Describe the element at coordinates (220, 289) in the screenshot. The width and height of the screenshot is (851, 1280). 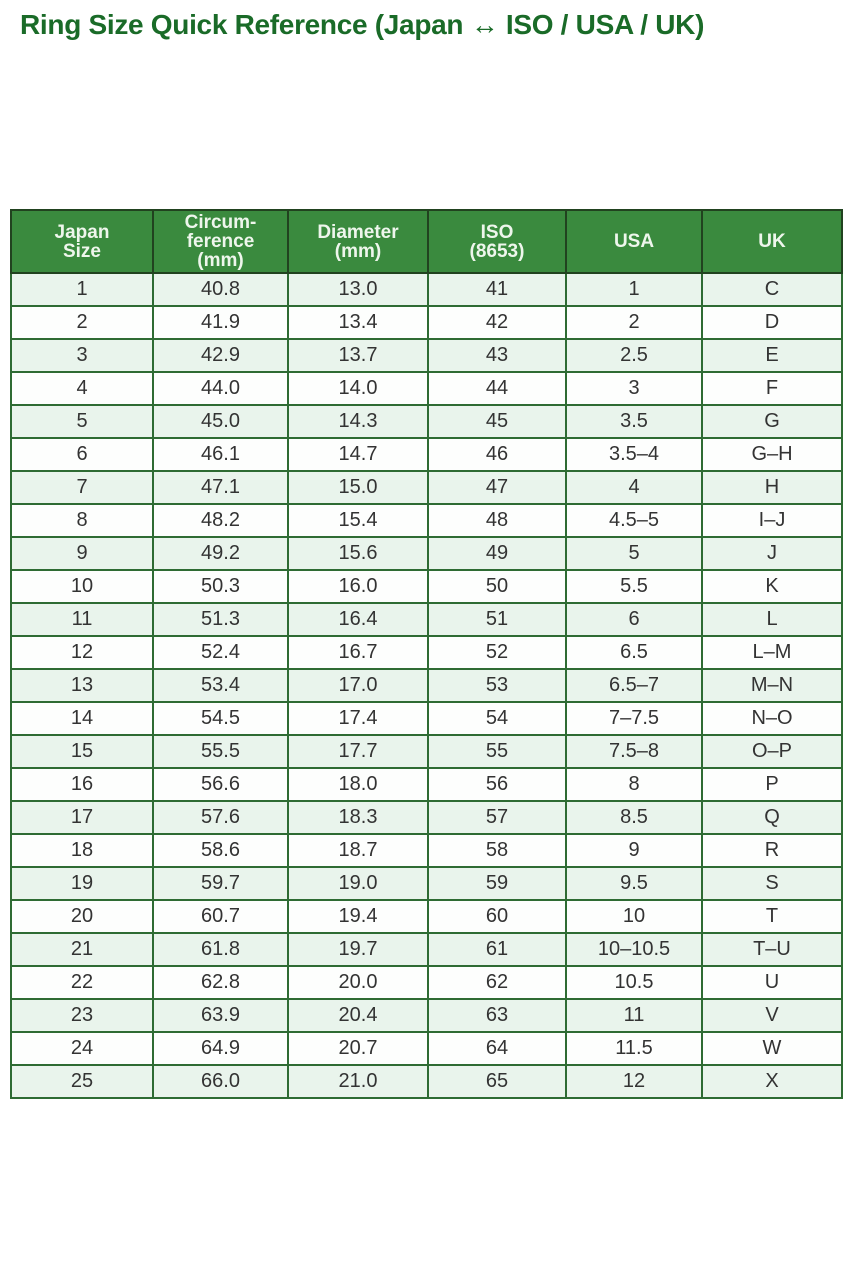
I see `cell-circumference: 40.8` at that location.